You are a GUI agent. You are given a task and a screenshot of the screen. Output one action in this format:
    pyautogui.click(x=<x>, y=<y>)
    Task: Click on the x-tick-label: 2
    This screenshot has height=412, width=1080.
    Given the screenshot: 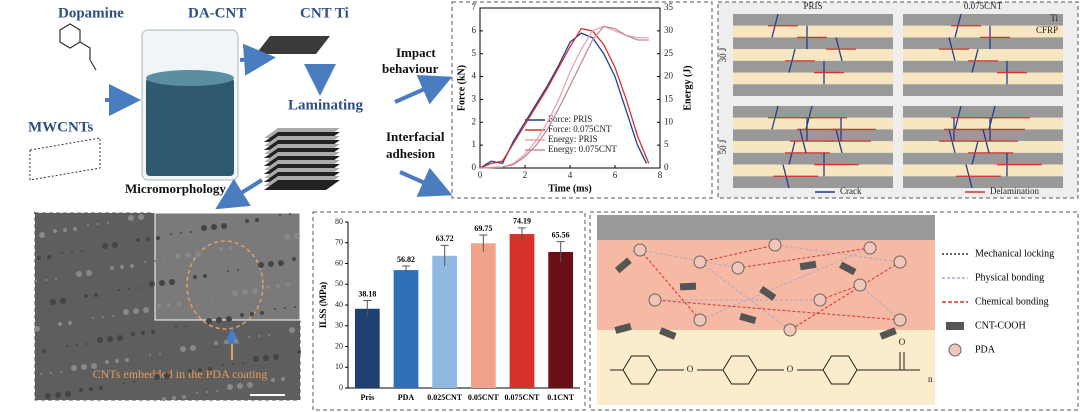 What is the action you would take?
    pyautogui.click(x=525, y=175)
    